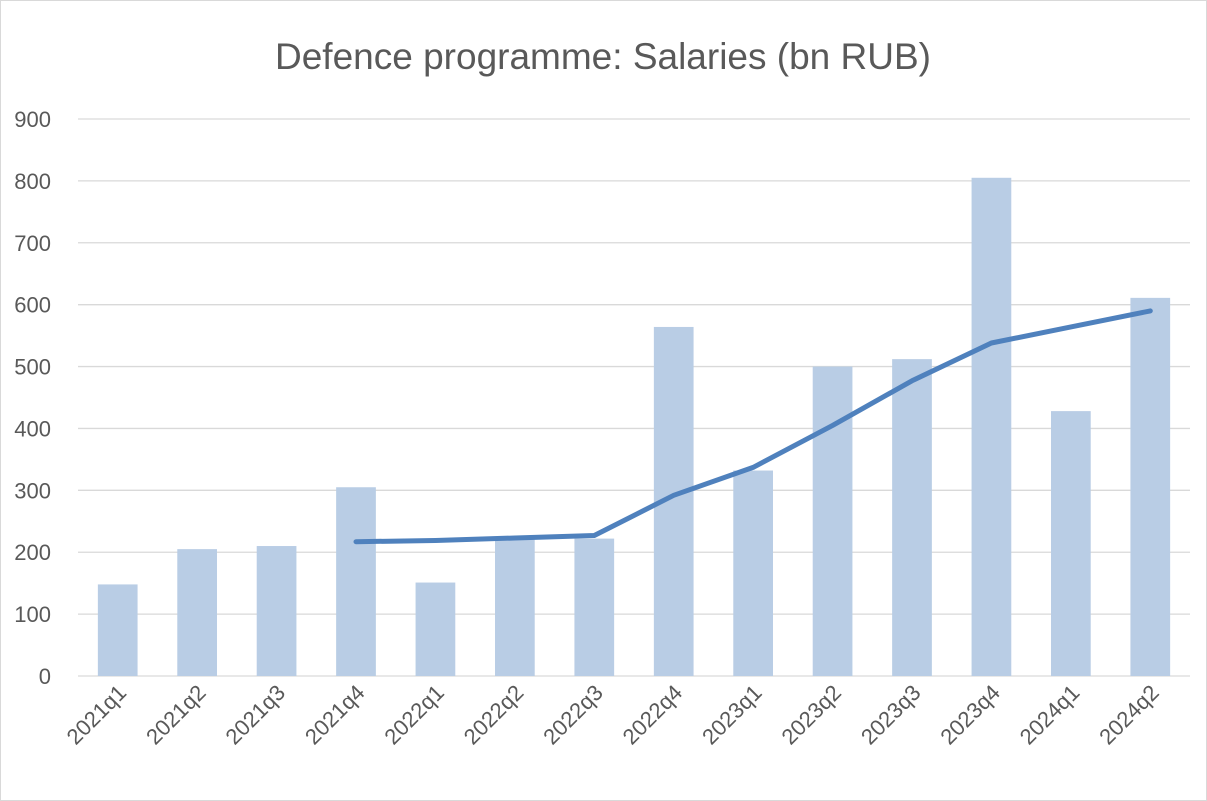  What do you see at coordinates (32, 490) in the screenshot?
I see `y-tick-label: 300` at bounding box center [32, 490].